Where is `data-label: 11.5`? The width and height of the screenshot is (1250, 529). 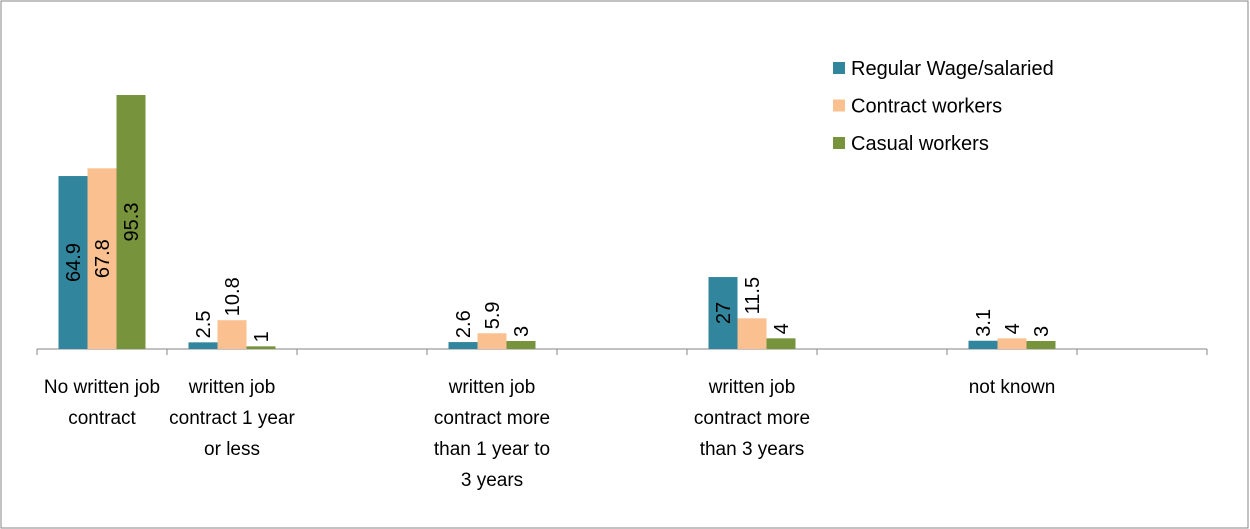 data-label: 11.5 is located at coordinates (753, 295).